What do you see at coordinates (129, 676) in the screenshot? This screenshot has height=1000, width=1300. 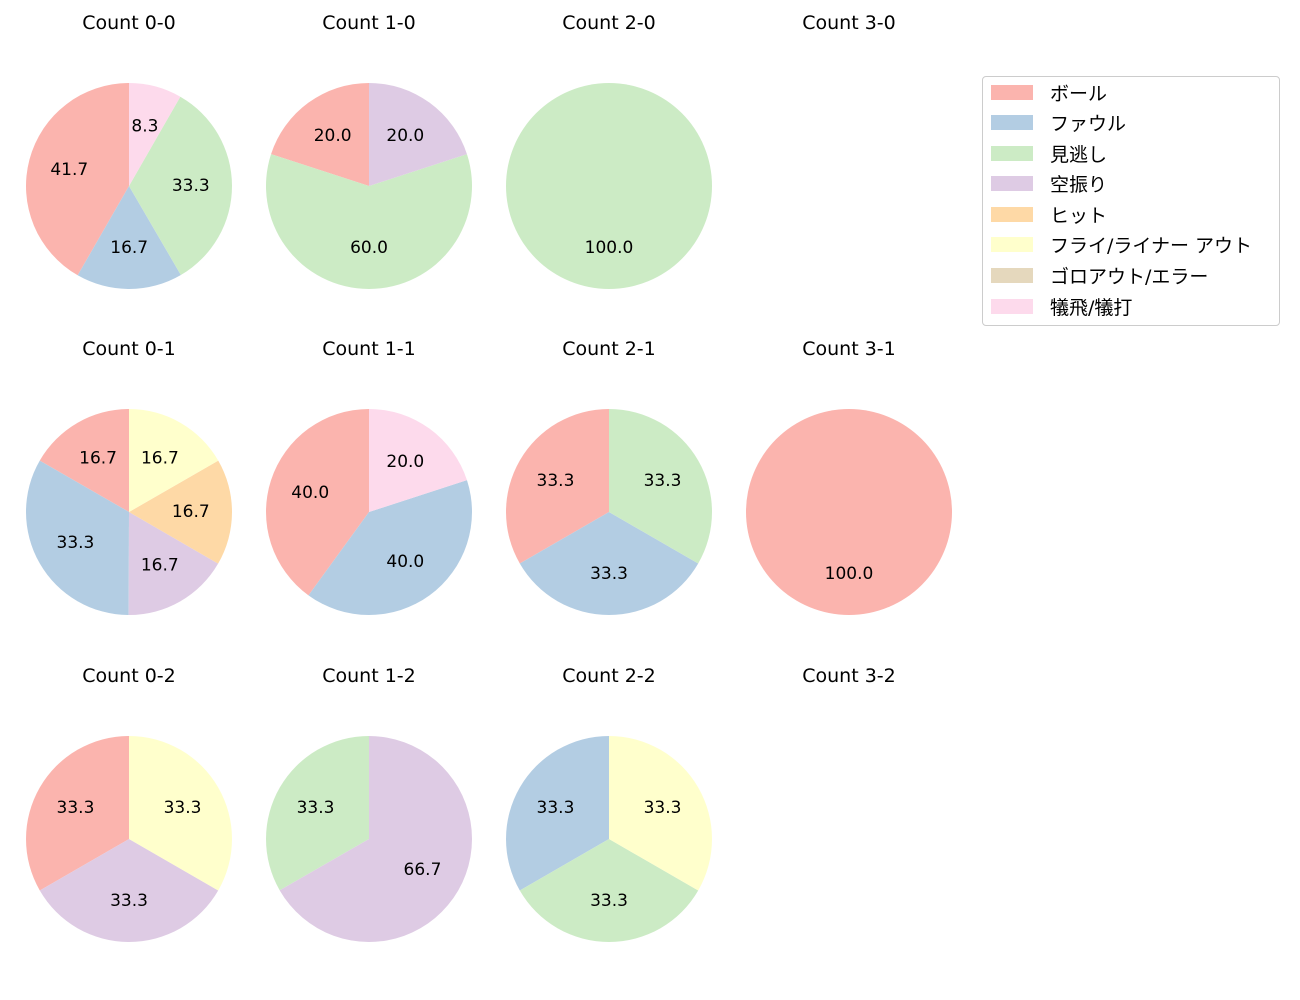 I see `pie-title: Count 0-2` at bounding box center [129, 676].